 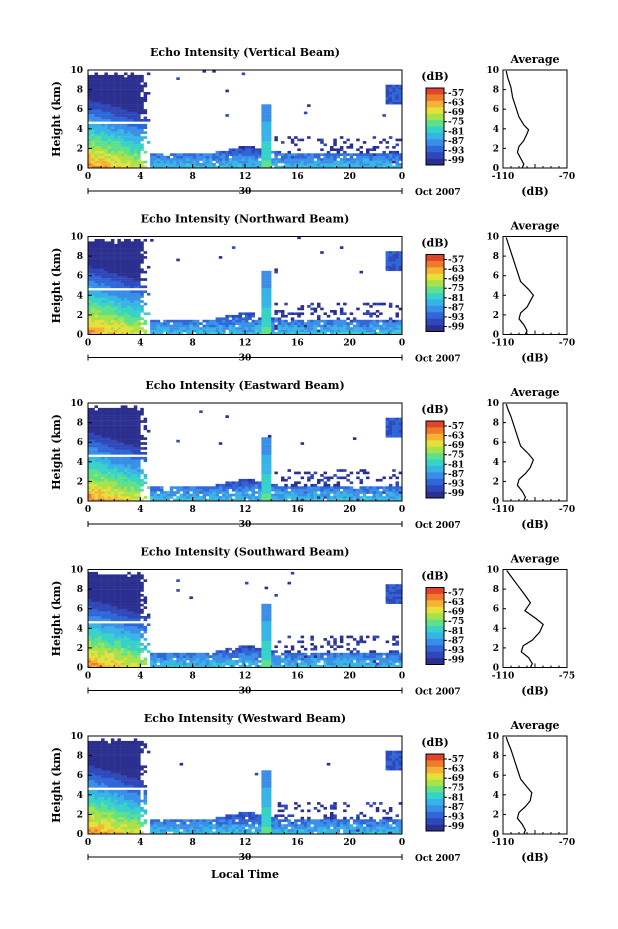 I want to click on colorbar-tick-label: -93, so click(x=456, y=151).